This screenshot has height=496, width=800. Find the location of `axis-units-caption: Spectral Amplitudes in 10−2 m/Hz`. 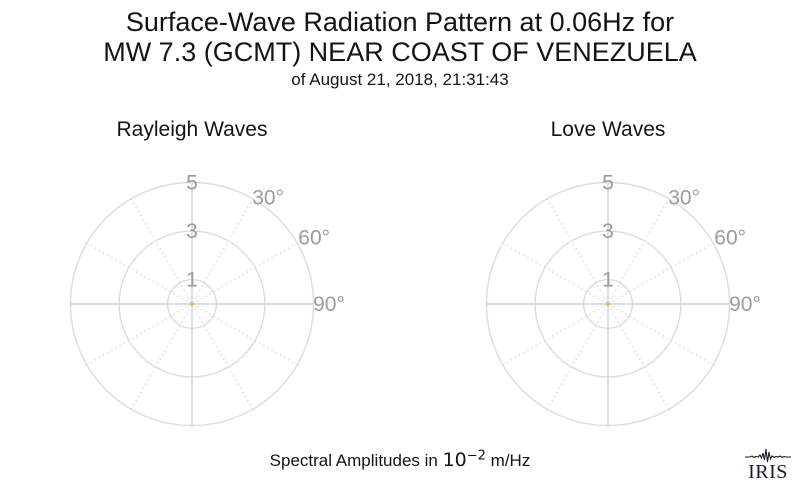

axis-units-caption: Spectral Amplitudes in 10−2 m/Hz is located at coordinates (400, 460).